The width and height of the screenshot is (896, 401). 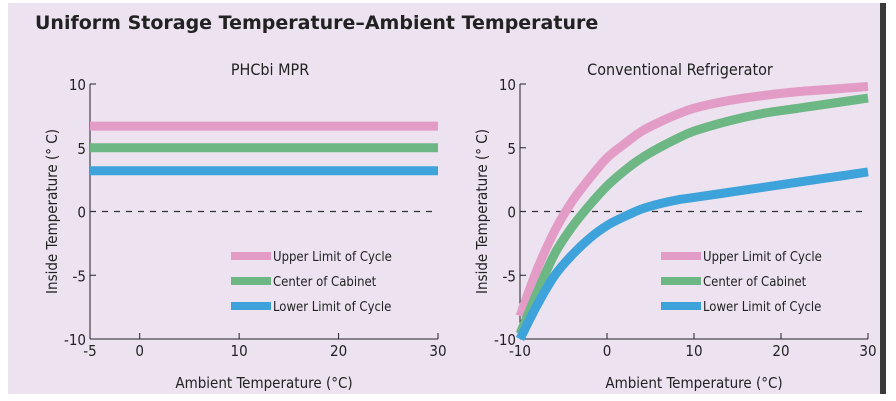 I want to click on x-tick-label: -5, so click(x=89, y=351).